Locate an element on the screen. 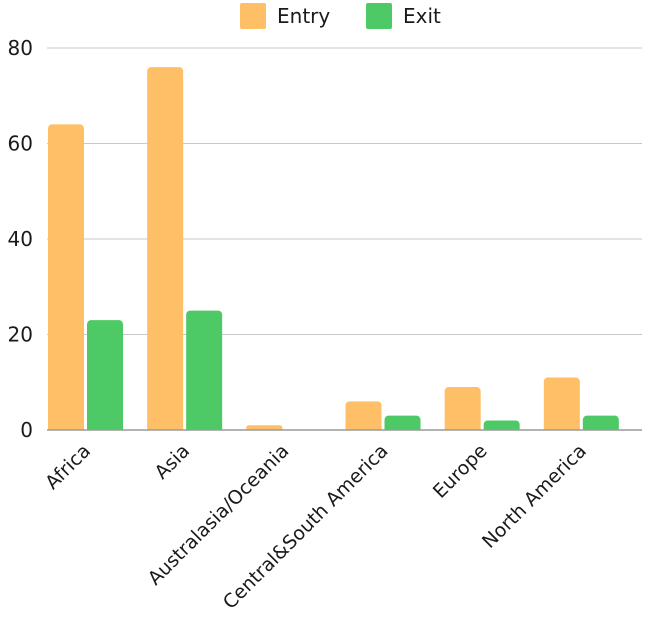  bar-exit-north-america is located at coordinates (600, 422).